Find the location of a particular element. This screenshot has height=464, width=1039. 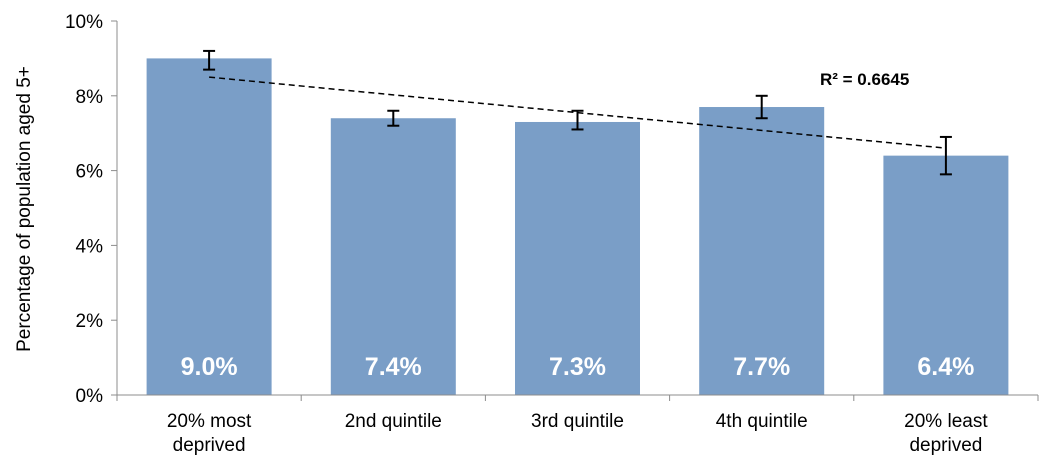

x-category-label: 20% least is located at coordinates (946, 421).